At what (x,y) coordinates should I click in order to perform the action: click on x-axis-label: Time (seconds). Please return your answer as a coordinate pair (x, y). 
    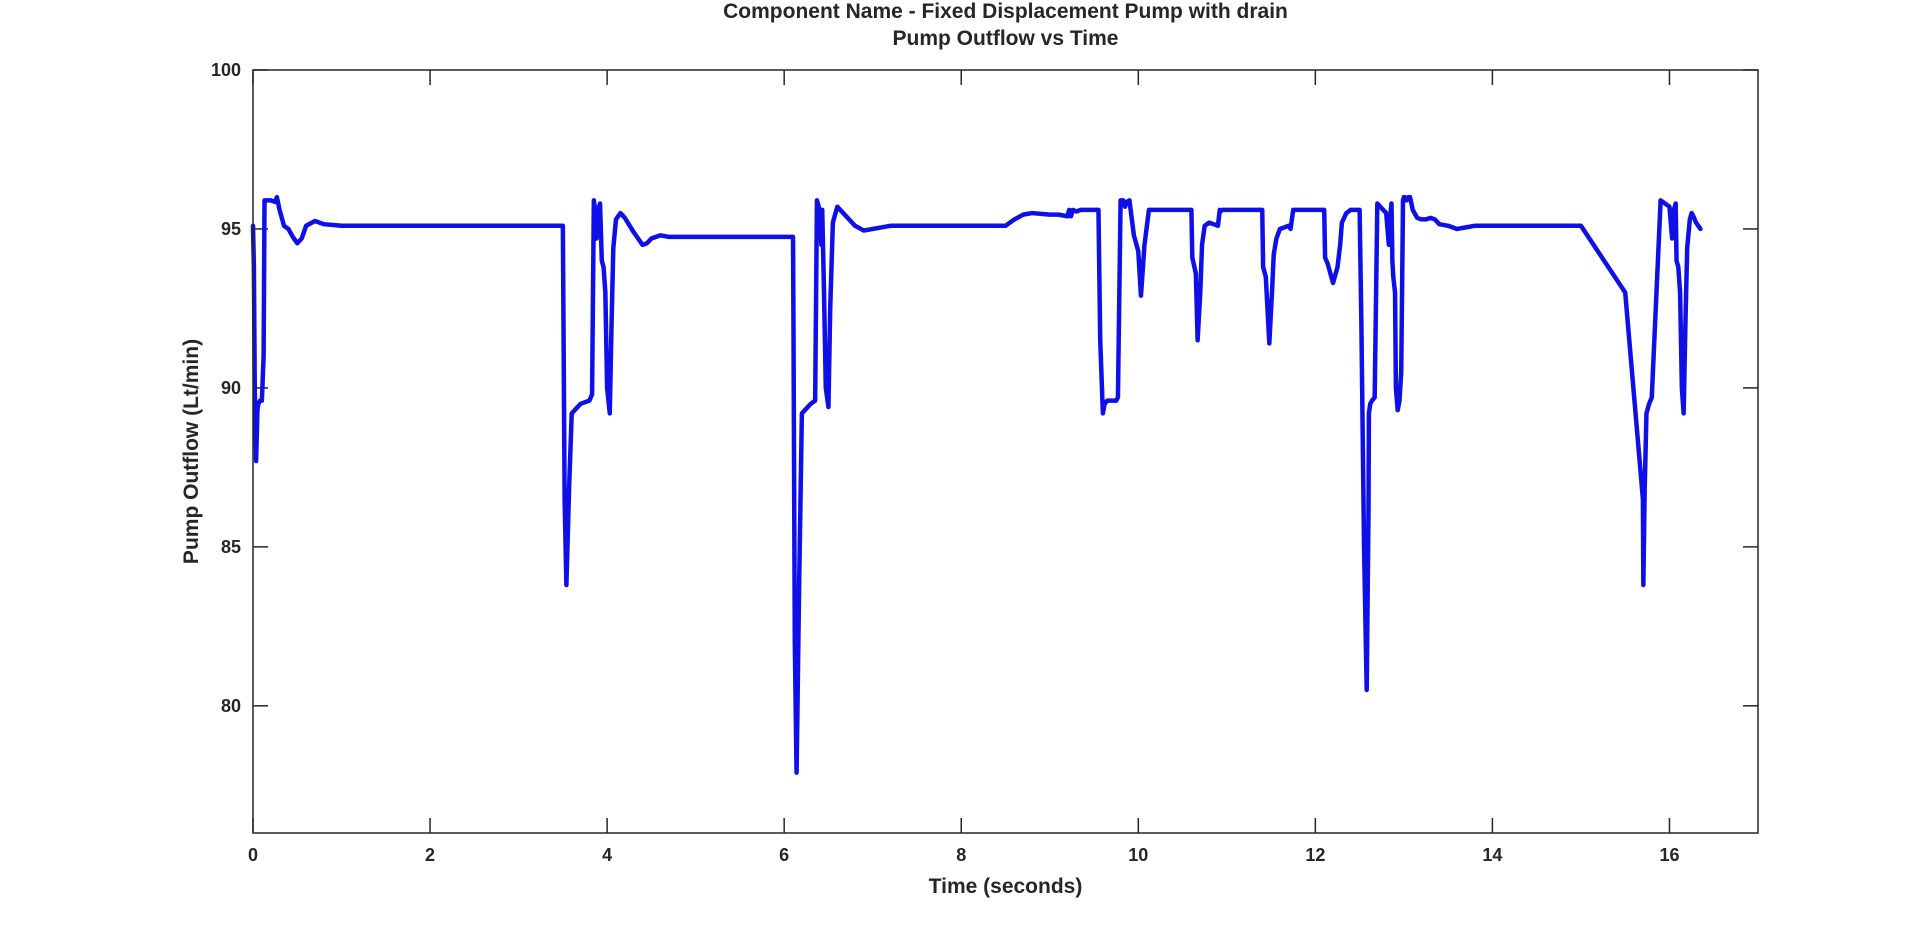
    Looking at the image, I should click on (1006, 886).